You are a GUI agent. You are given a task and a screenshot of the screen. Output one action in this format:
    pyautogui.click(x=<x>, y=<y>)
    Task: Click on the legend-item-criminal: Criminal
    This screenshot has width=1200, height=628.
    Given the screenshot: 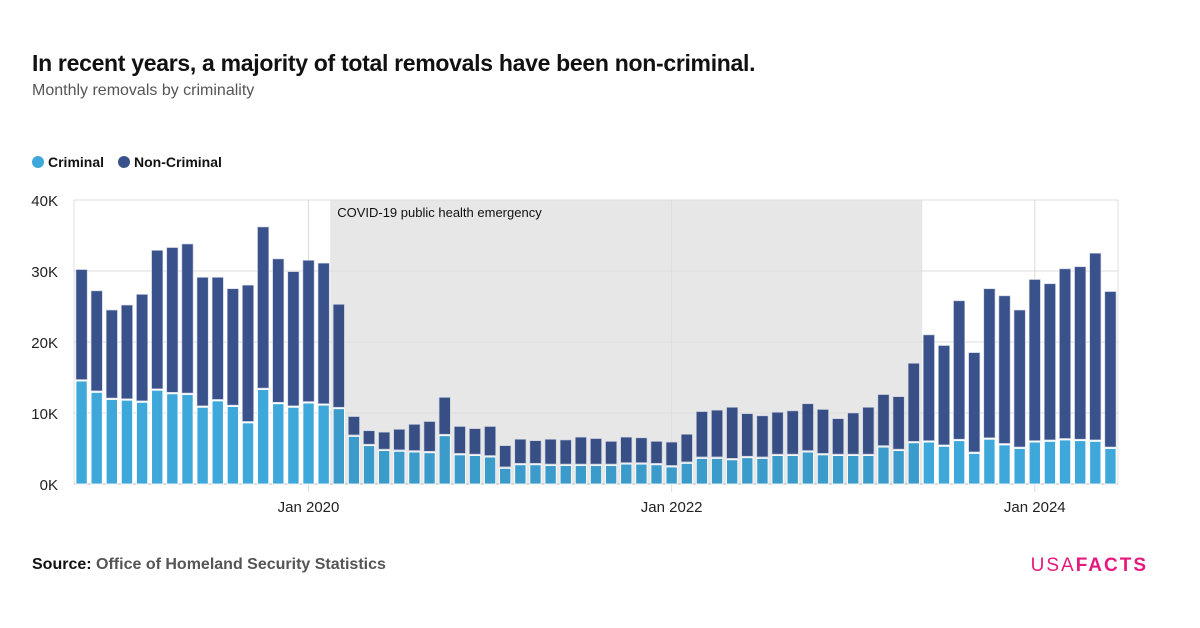 What is the action you would take?
    pyautogui.click(x=68, y=162)
    